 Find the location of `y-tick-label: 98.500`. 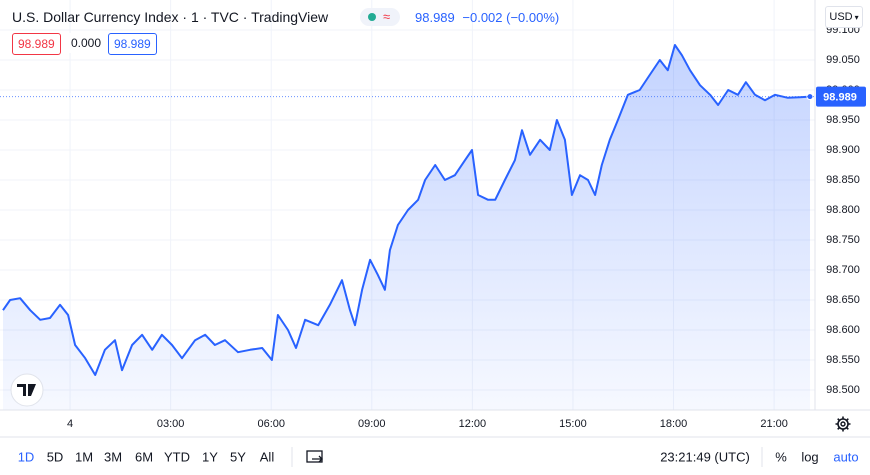

y-tick-label: 98.500 is located at coordinates (843, 390).